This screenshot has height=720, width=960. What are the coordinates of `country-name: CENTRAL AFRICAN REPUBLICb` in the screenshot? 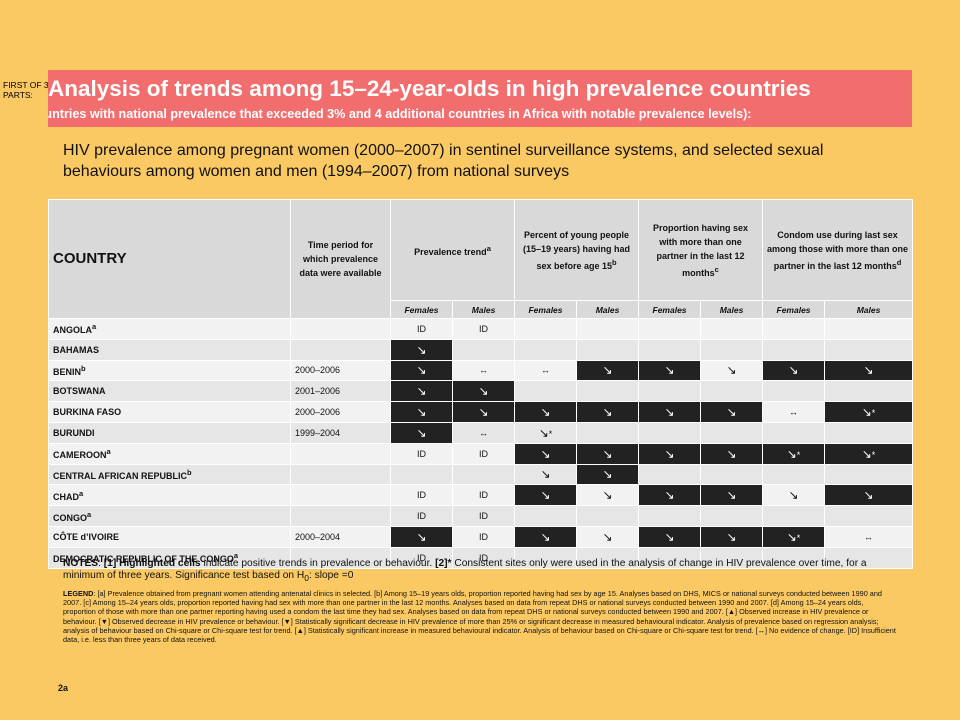 It's located at (169, 474).